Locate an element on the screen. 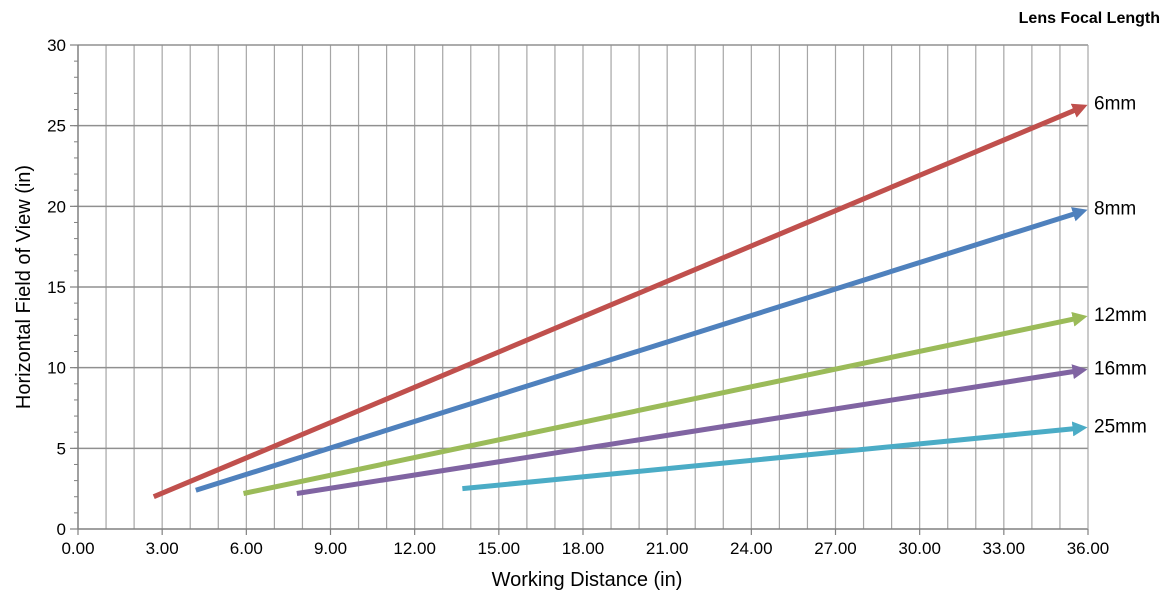 The width and height of the screenshot is (1172, 595). y-tick-label: 5 is located at coordinates (61, 448).